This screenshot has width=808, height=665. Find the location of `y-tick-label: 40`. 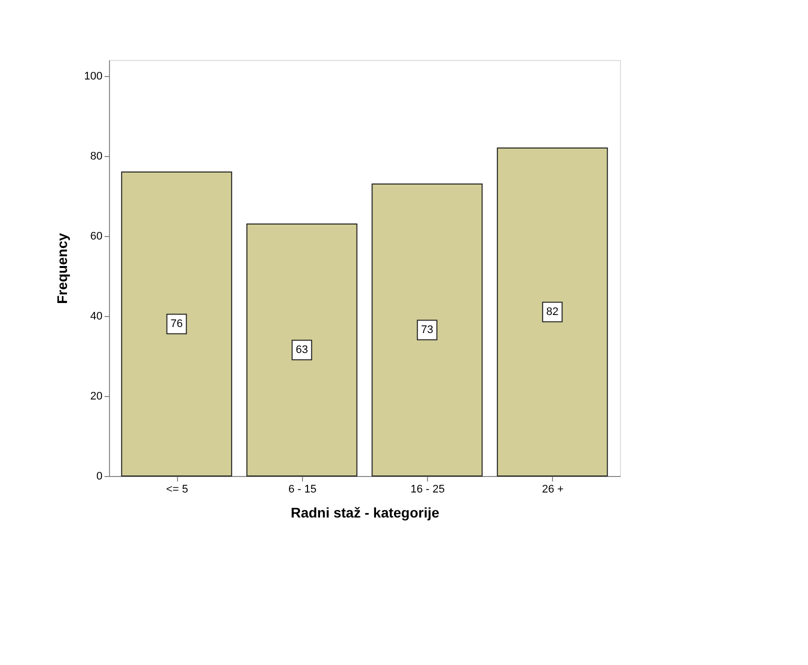

y-tick-label: 40 is located at coordinates (96, 316).